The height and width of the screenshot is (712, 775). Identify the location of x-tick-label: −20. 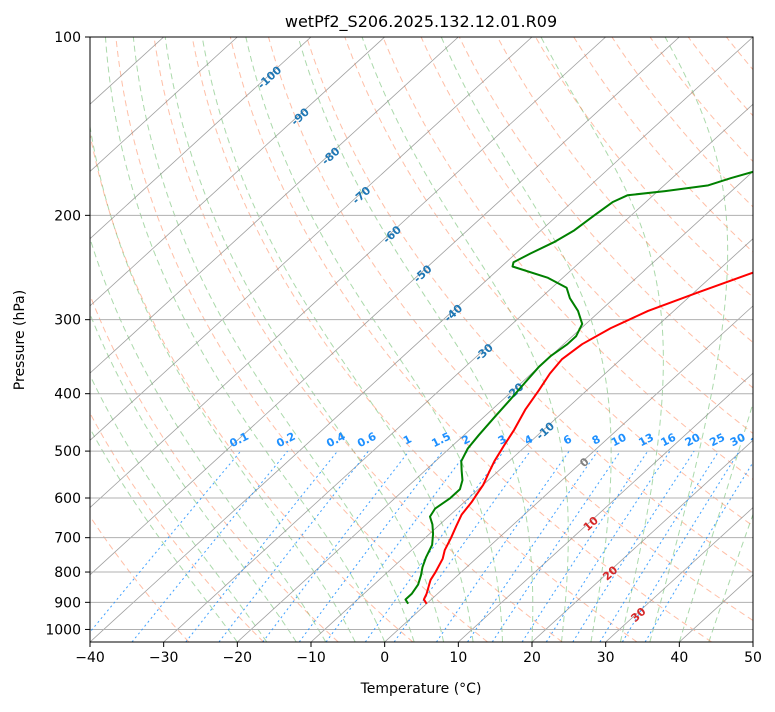
(238, 658).